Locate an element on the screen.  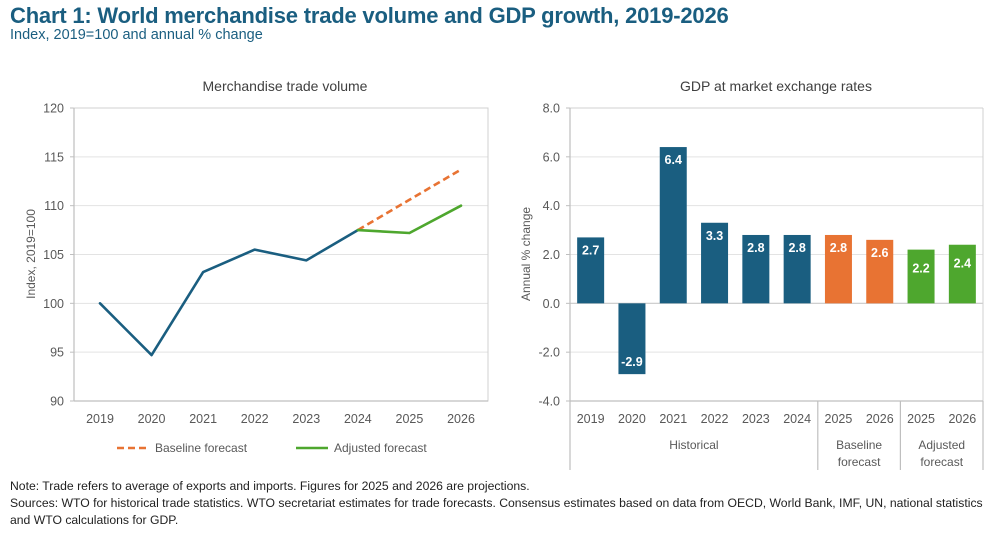
y-tick-label: 100 is located at coordinates (53, 304).